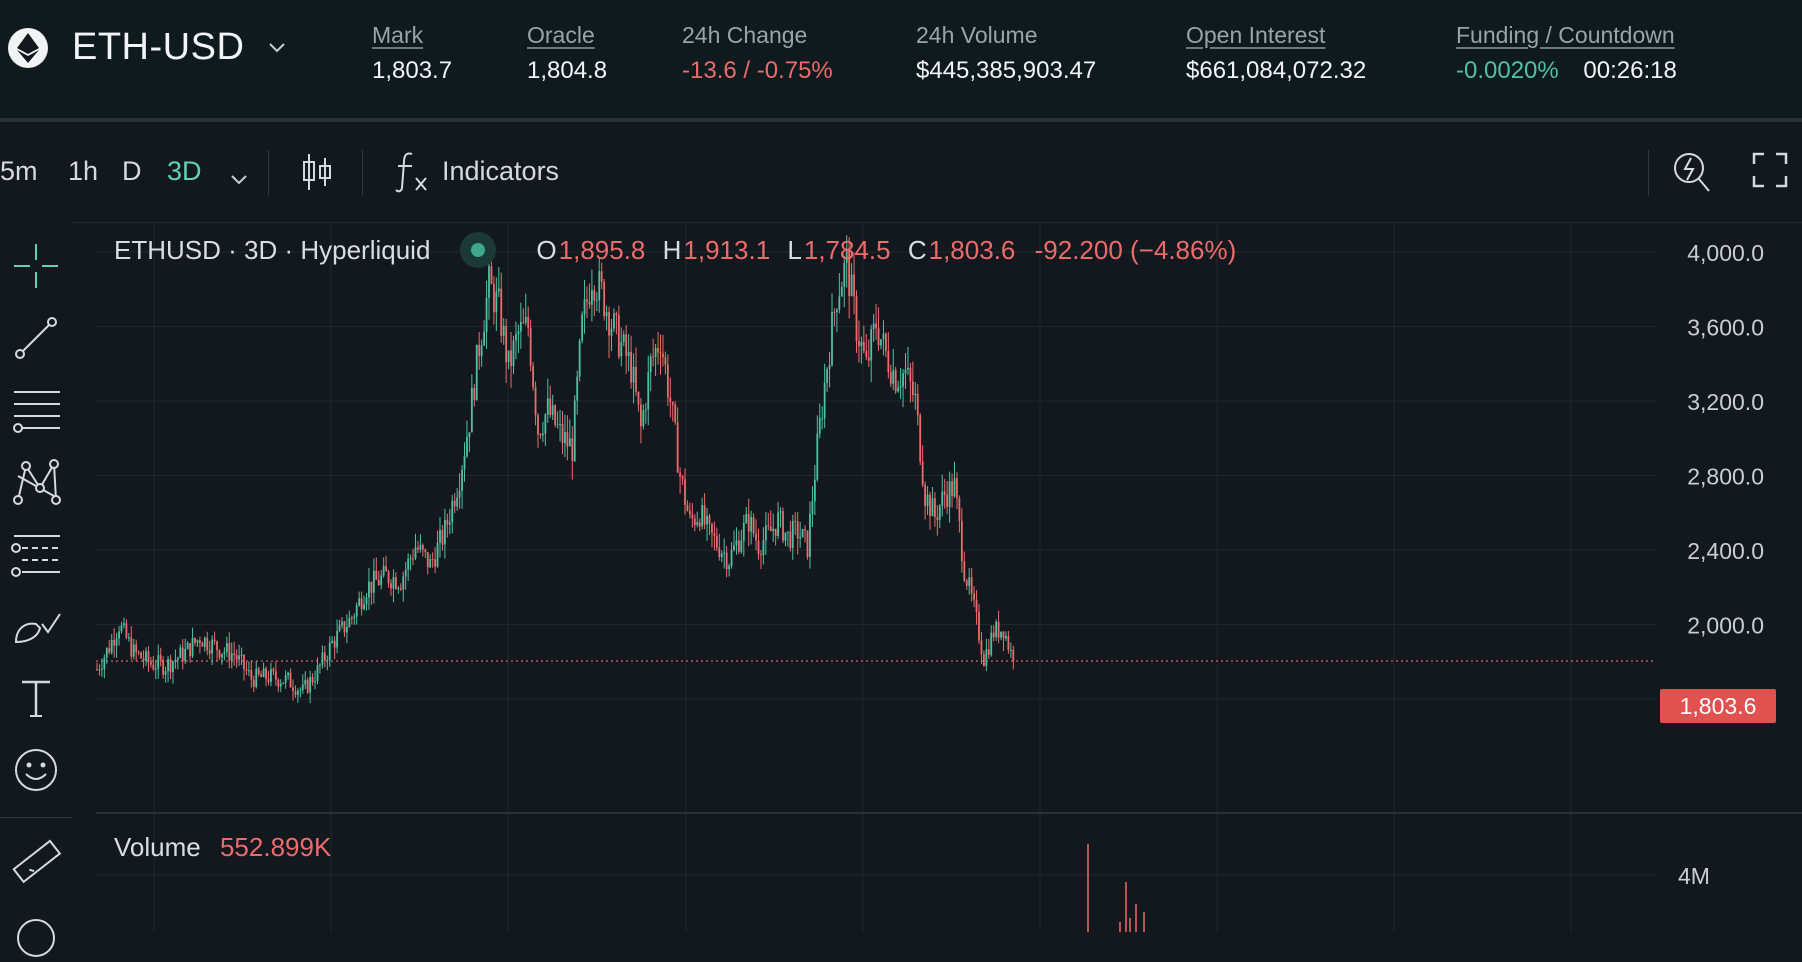 Image resolution: width=1802 pixels, height=962 pixels. I want to click on stat-24h-volume: 24h Volume $445,385,903.47, so click(1006, 53).